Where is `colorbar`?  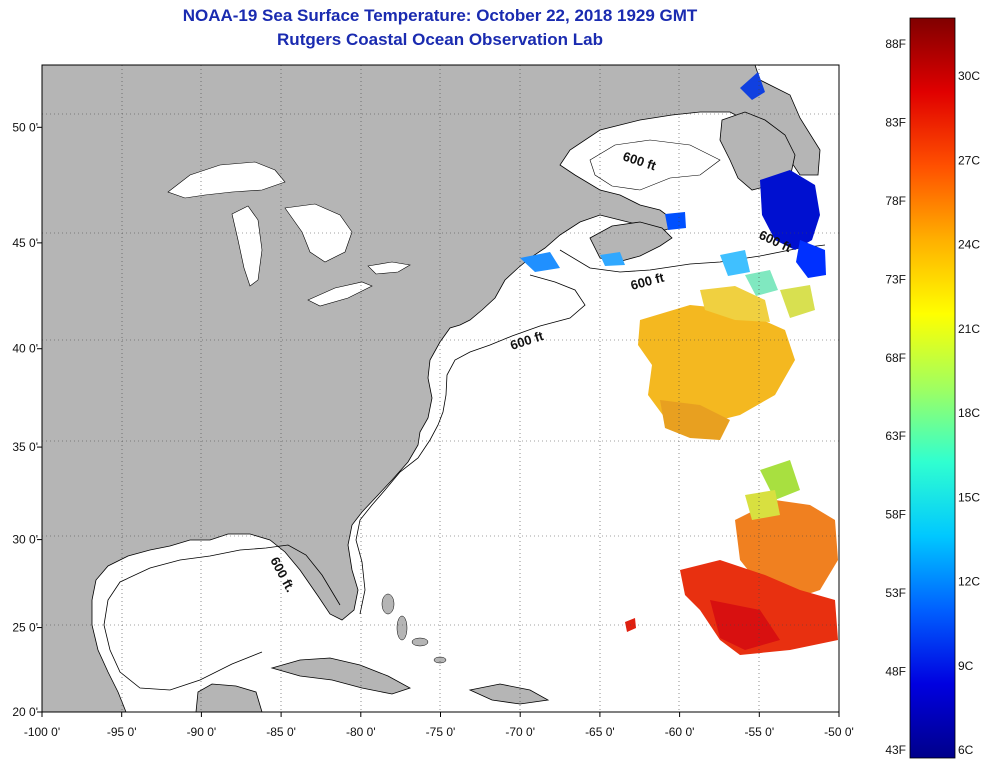
colorbar is located at coordinates (932, 388).